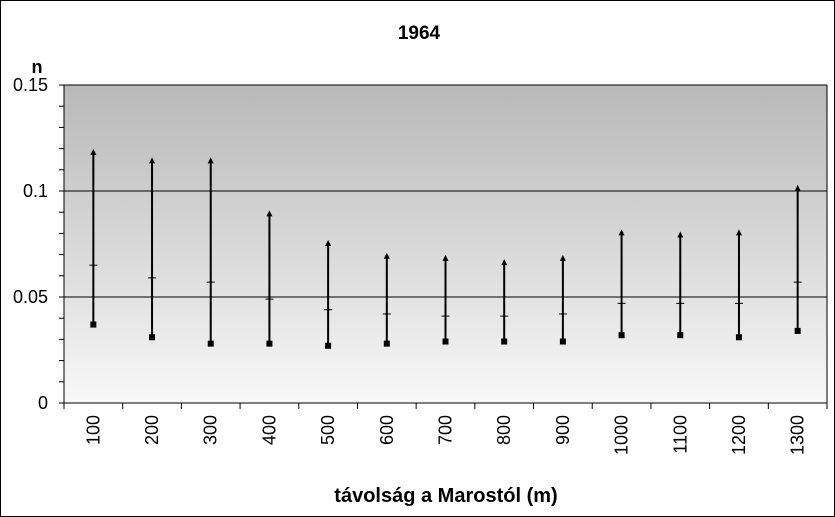 The image size is (835, 517). I want to click on x-tick-label: 300, so click(211, 430).